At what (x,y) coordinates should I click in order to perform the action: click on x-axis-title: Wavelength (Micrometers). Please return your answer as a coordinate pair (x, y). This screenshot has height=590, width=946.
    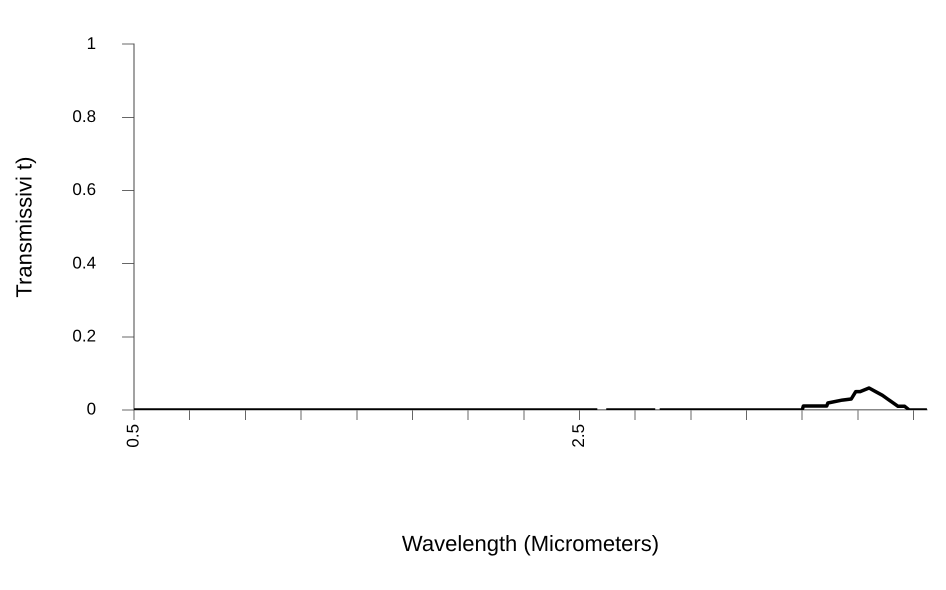
    Looking at the image, I should click on (531, 543).